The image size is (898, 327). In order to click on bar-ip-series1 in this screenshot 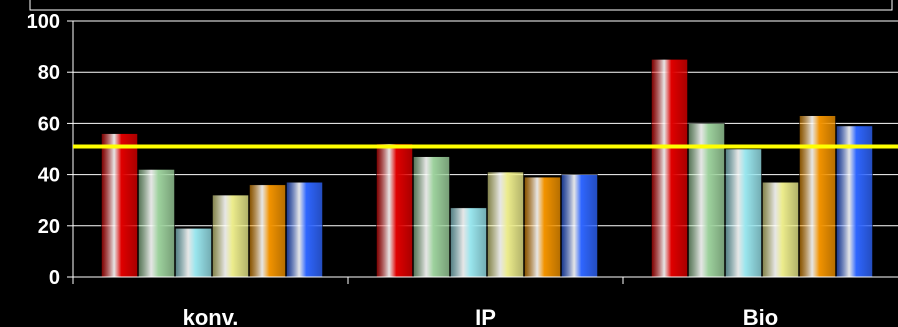, I will do `click(394, 210)`.